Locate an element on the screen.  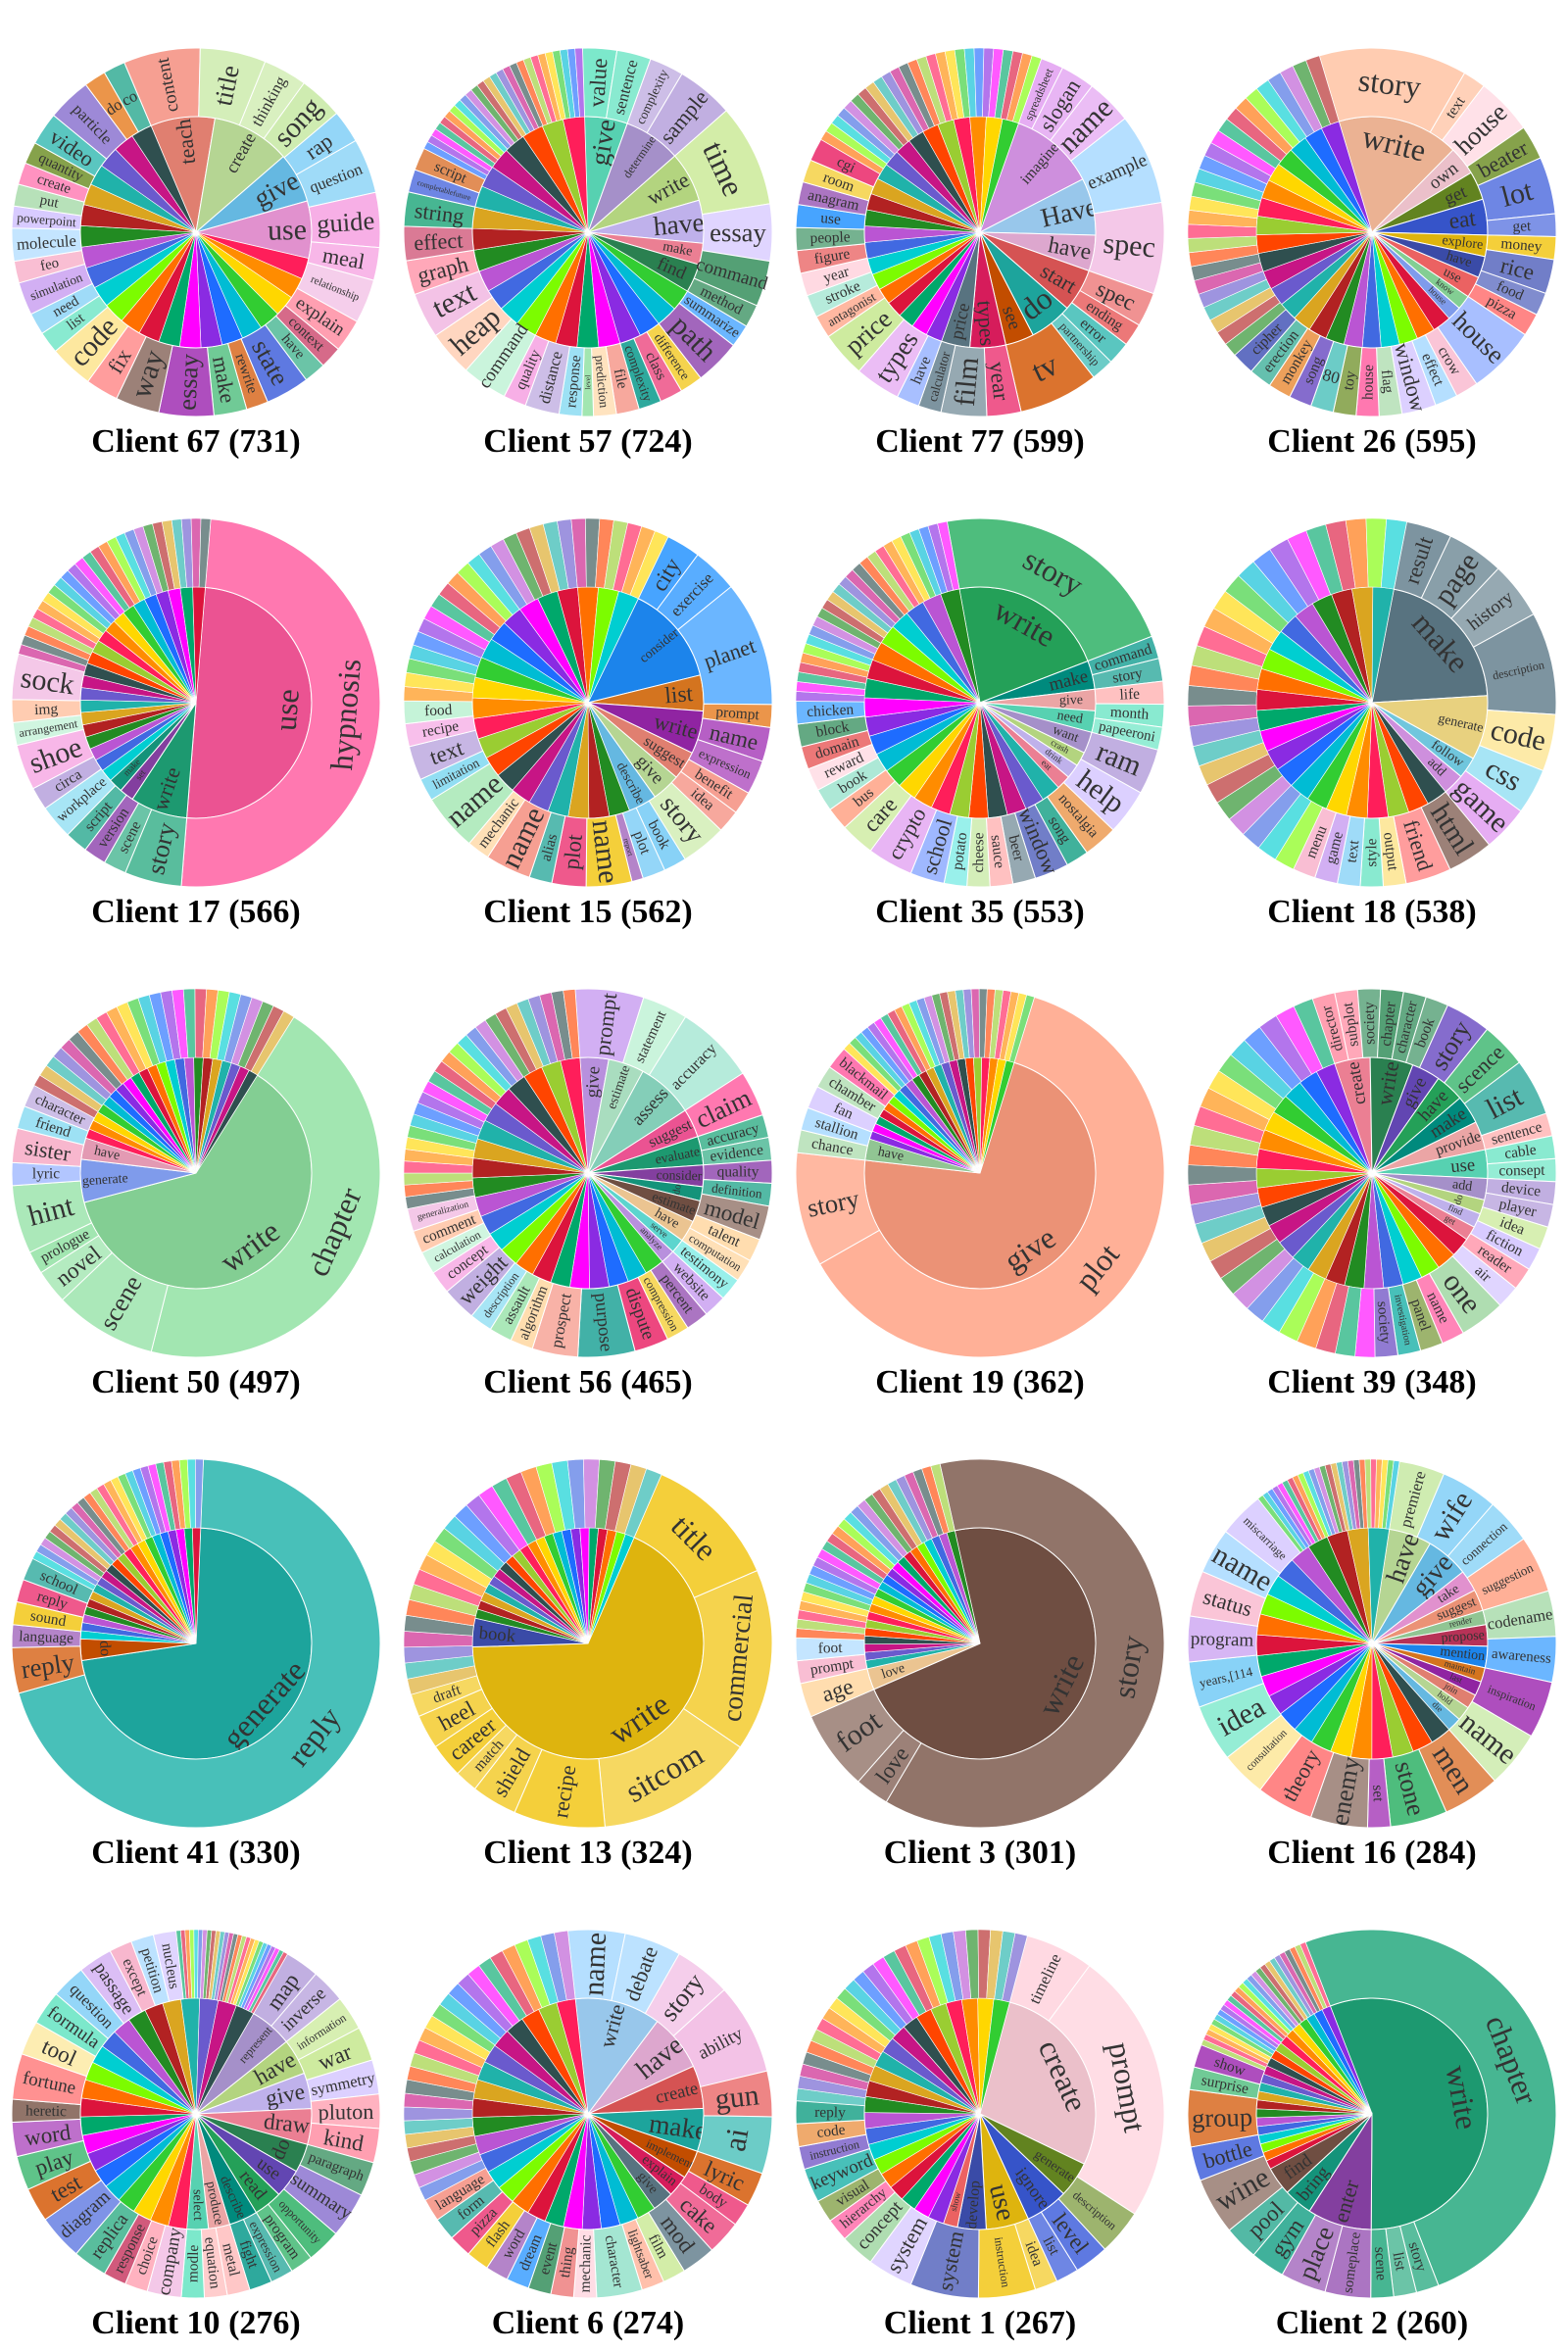
outer-slice-label: molecule is located at coordinates (46, 242).